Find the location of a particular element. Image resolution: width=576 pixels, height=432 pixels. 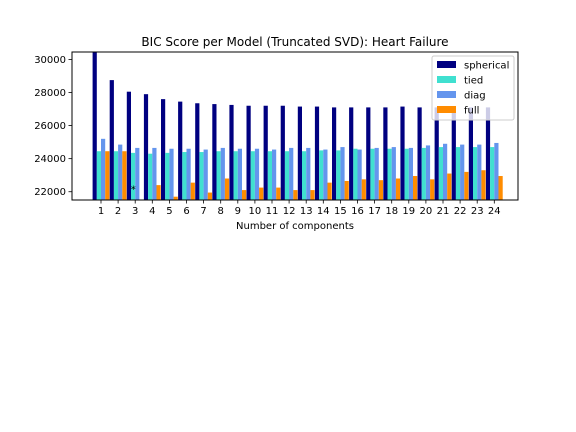

x-tick-label-14: 14 is located at coordinates (323, 211).